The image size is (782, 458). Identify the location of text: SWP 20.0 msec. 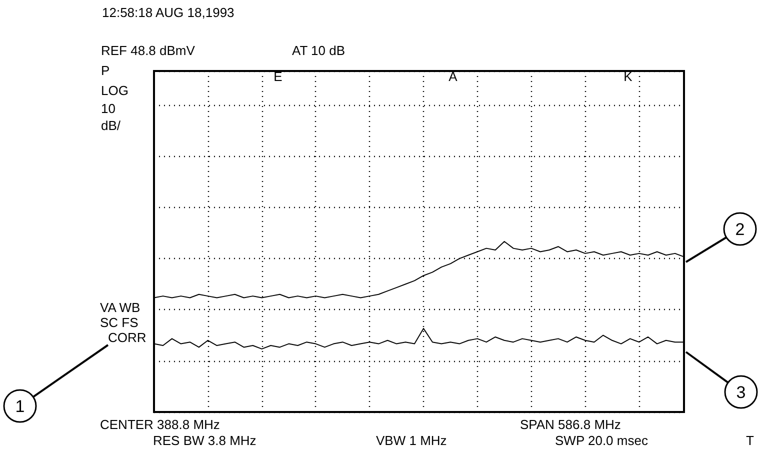
(601, 440).